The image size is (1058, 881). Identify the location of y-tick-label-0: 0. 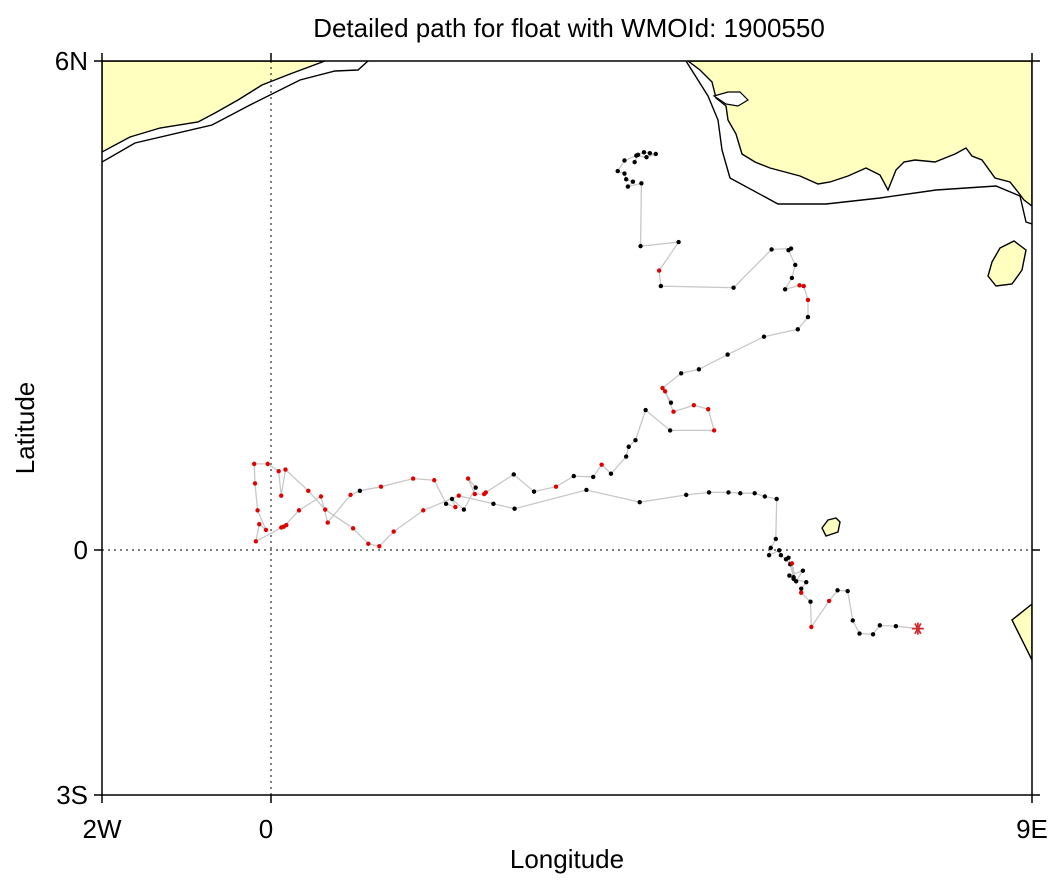
(81, 550).